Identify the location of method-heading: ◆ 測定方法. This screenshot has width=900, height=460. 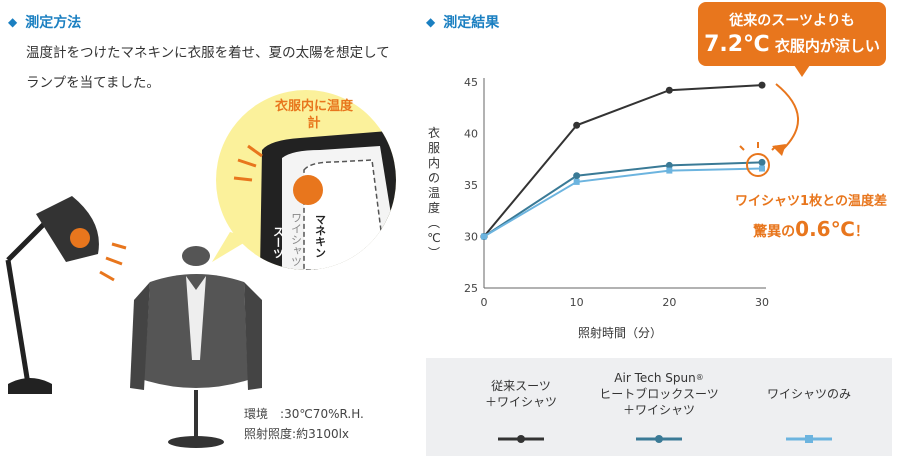
(44, 22).